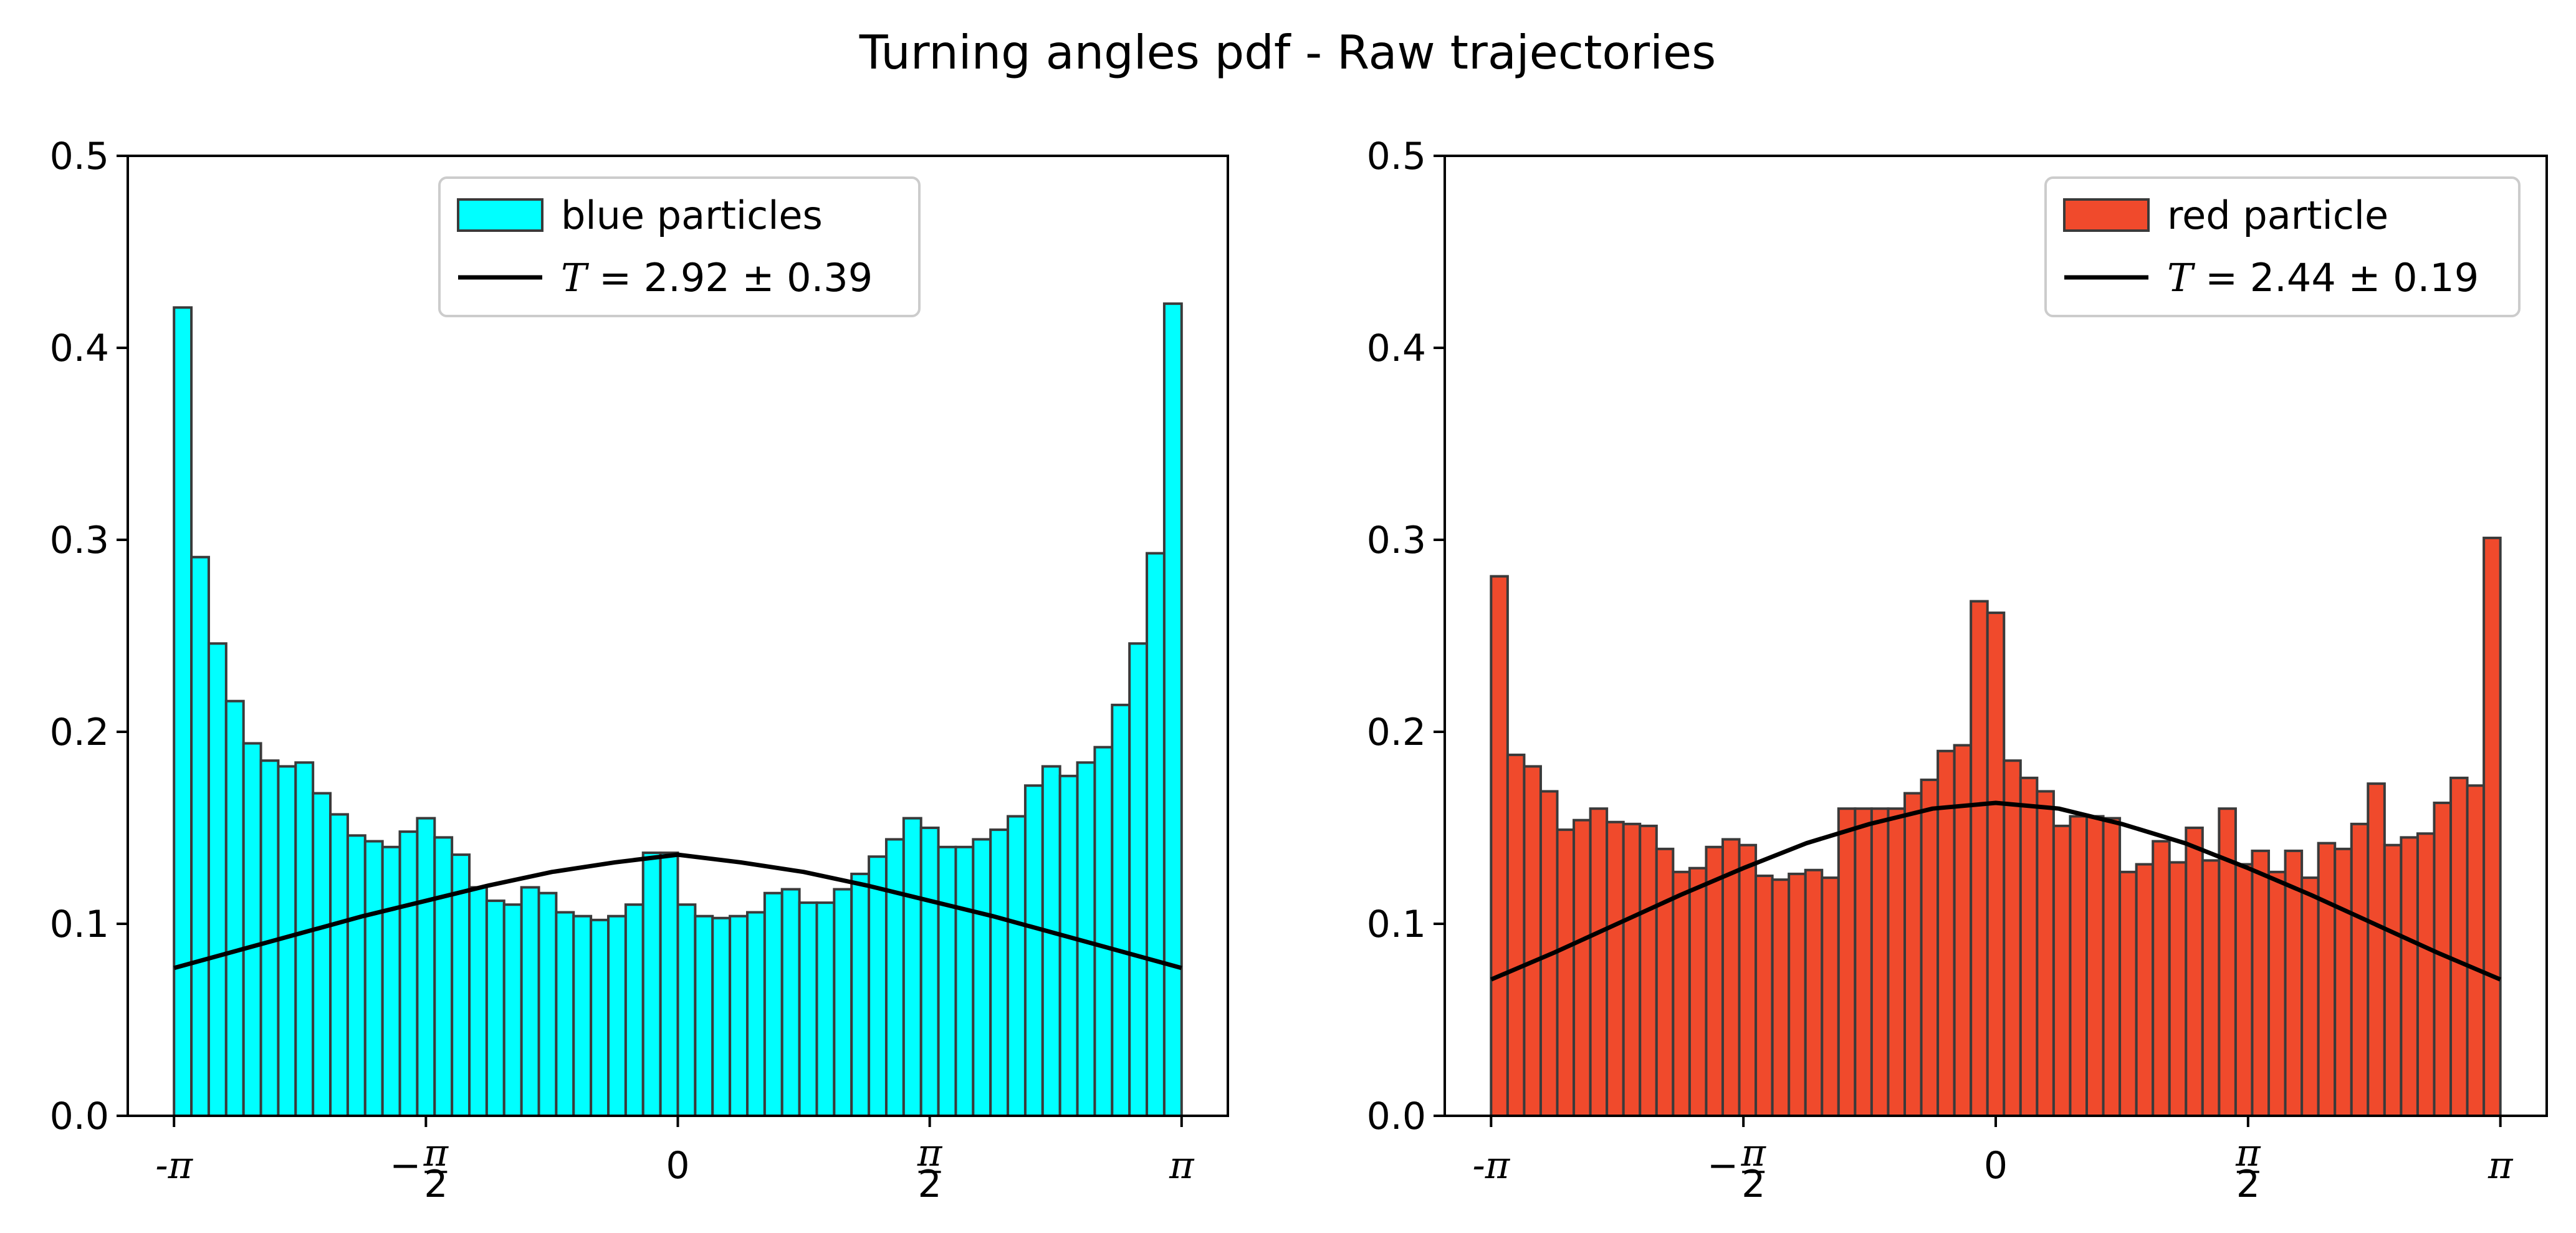 The width and height of the screenshot is (2576, 1233). Describe the element at coordinates (692, 215) in the screenshot. I see `legend-label-histogram: blue particles` at that location.